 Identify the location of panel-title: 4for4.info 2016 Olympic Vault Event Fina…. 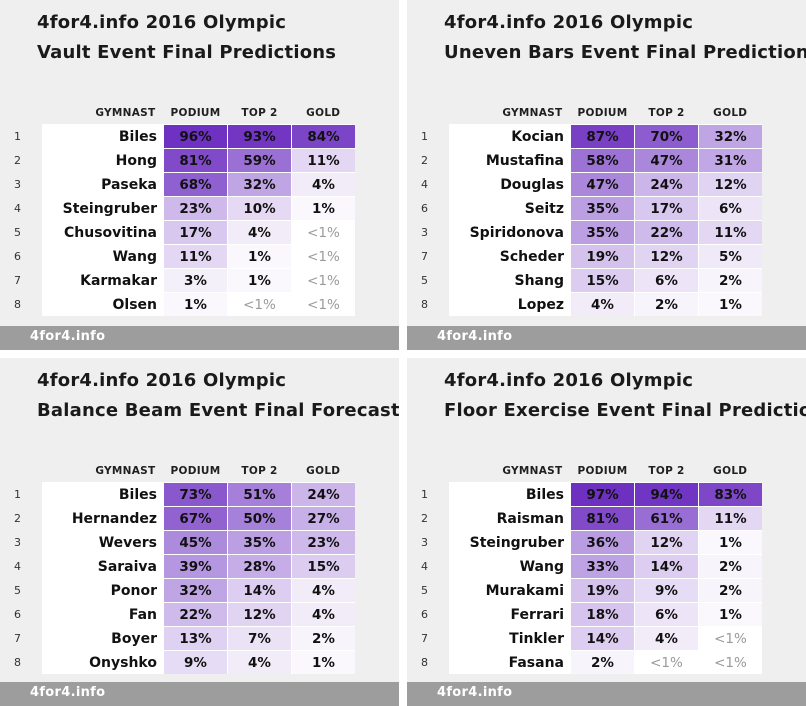
(186, 38).